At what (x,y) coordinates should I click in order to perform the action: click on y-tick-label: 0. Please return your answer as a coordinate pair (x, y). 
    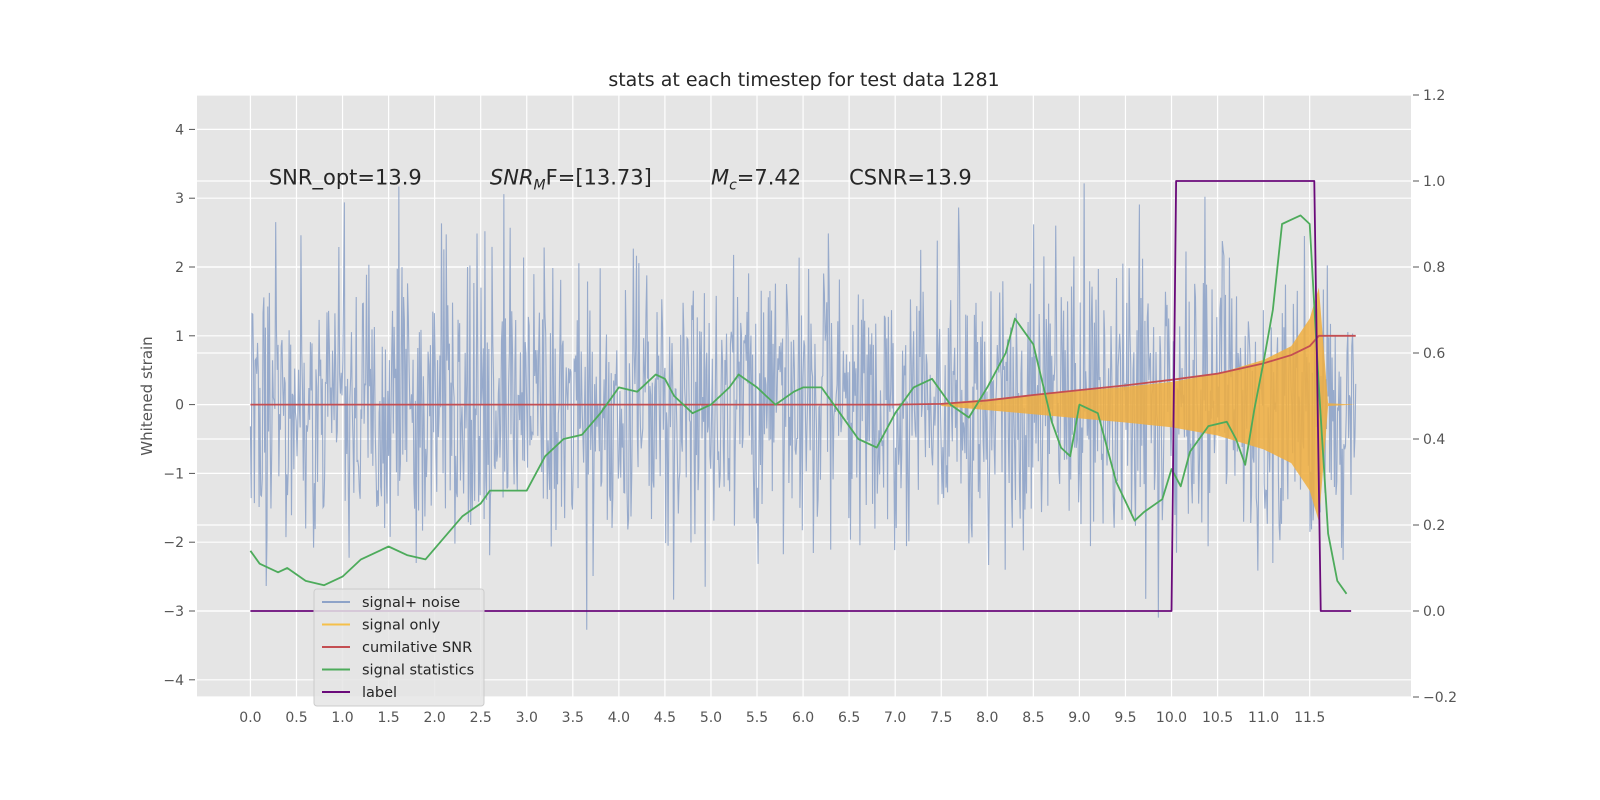
    Looking at the image, I should click on (179, 406).